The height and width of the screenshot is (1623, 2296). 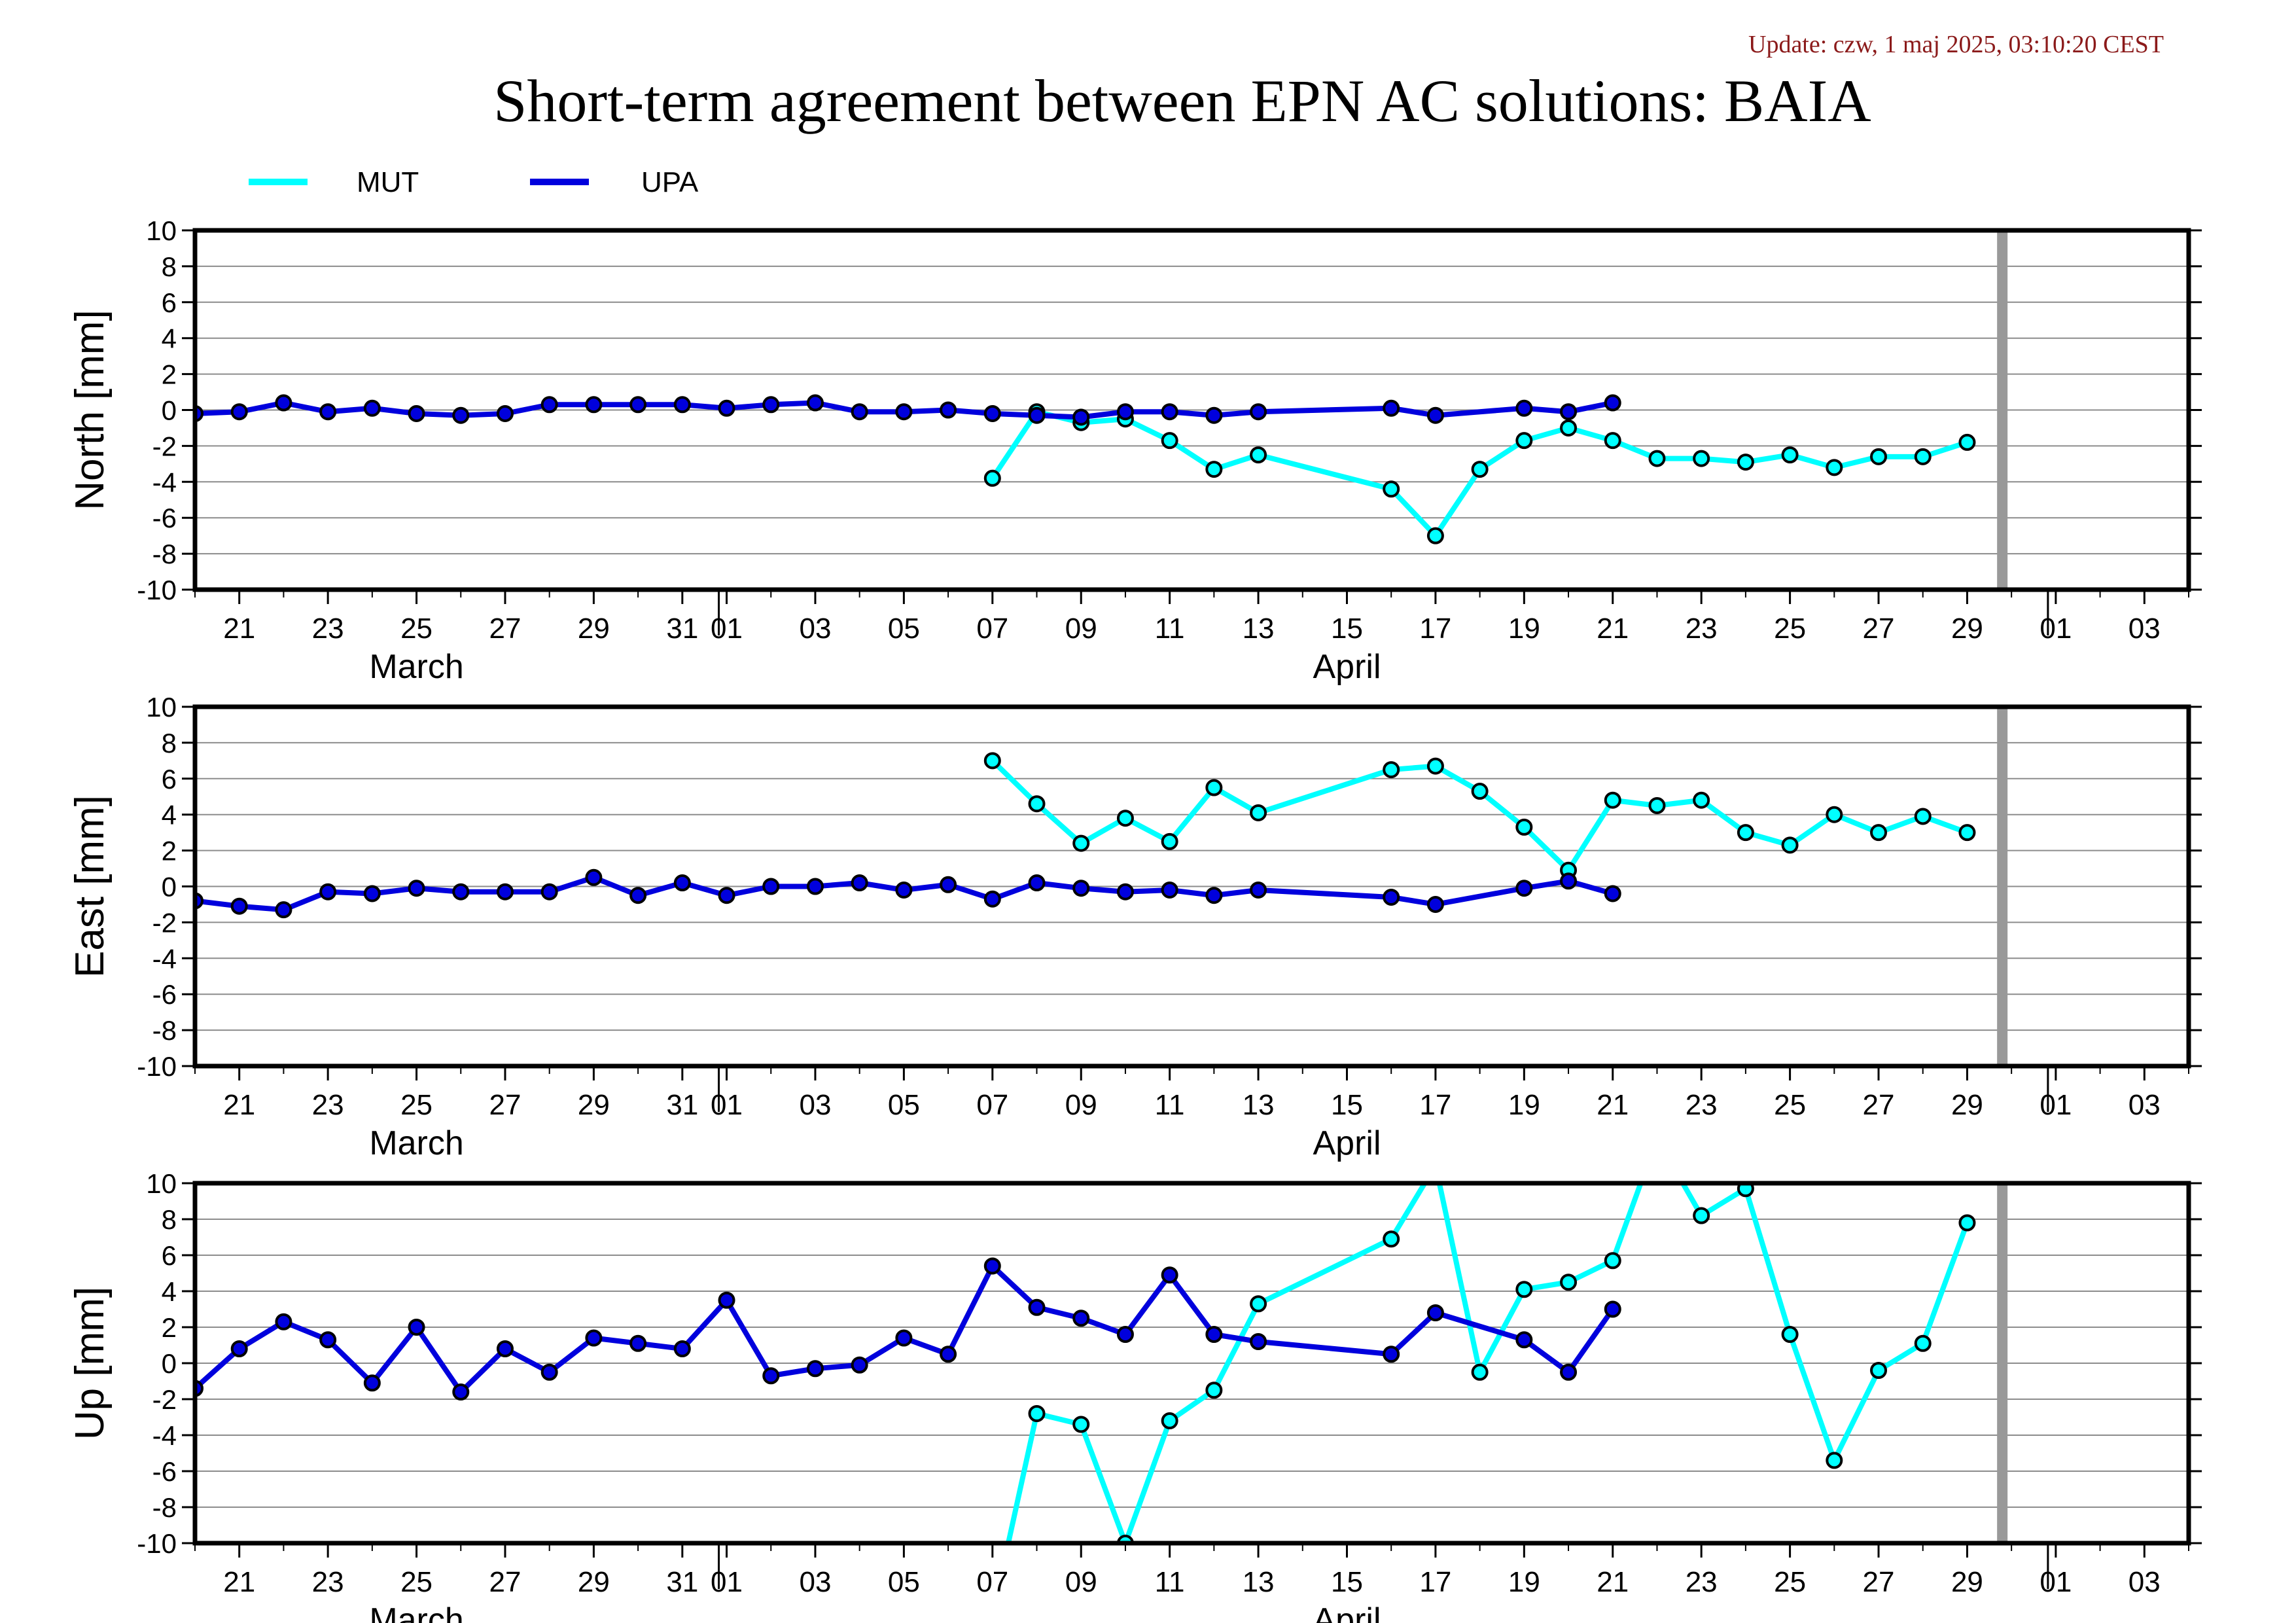 I want to click on legend-label-upa: UPA, so click(x=670, y=182).